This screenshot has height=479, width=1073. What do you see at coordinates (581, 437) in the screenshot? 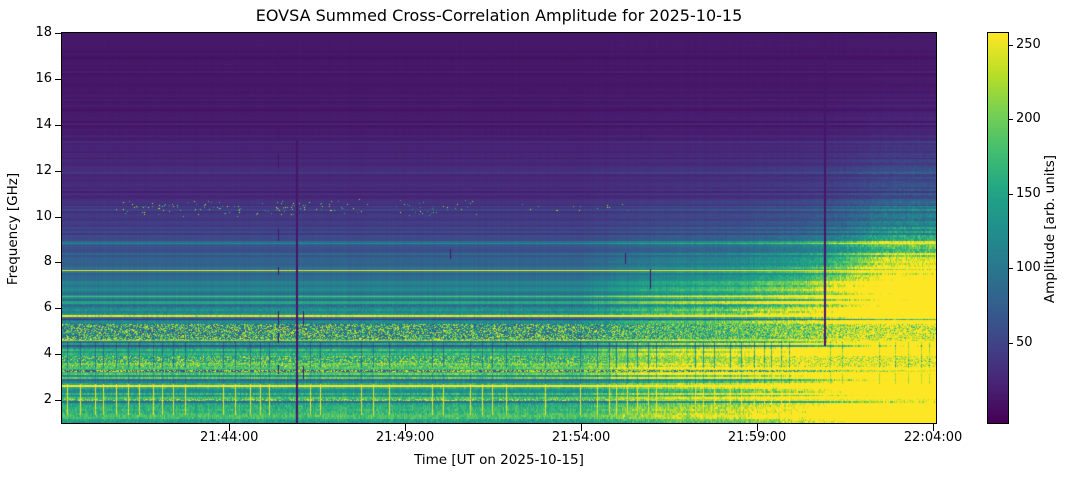
I see `x-tick-label: 21:54:00` at bounding box center [581, 437].